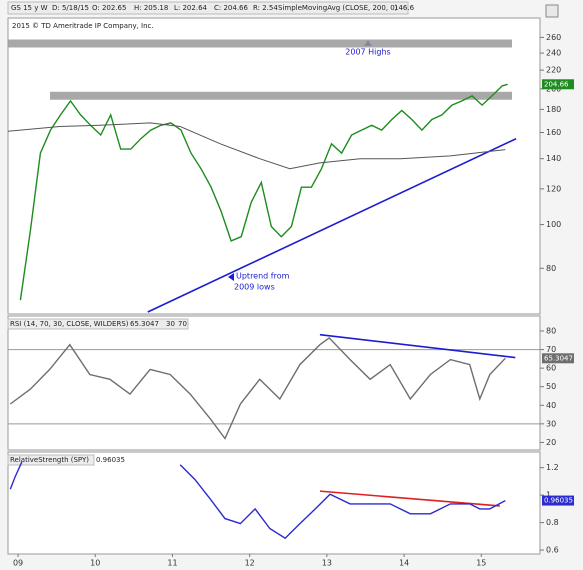 The image size is (583, 570). I want to click on x-tick-label: 10, so click(95, 563).